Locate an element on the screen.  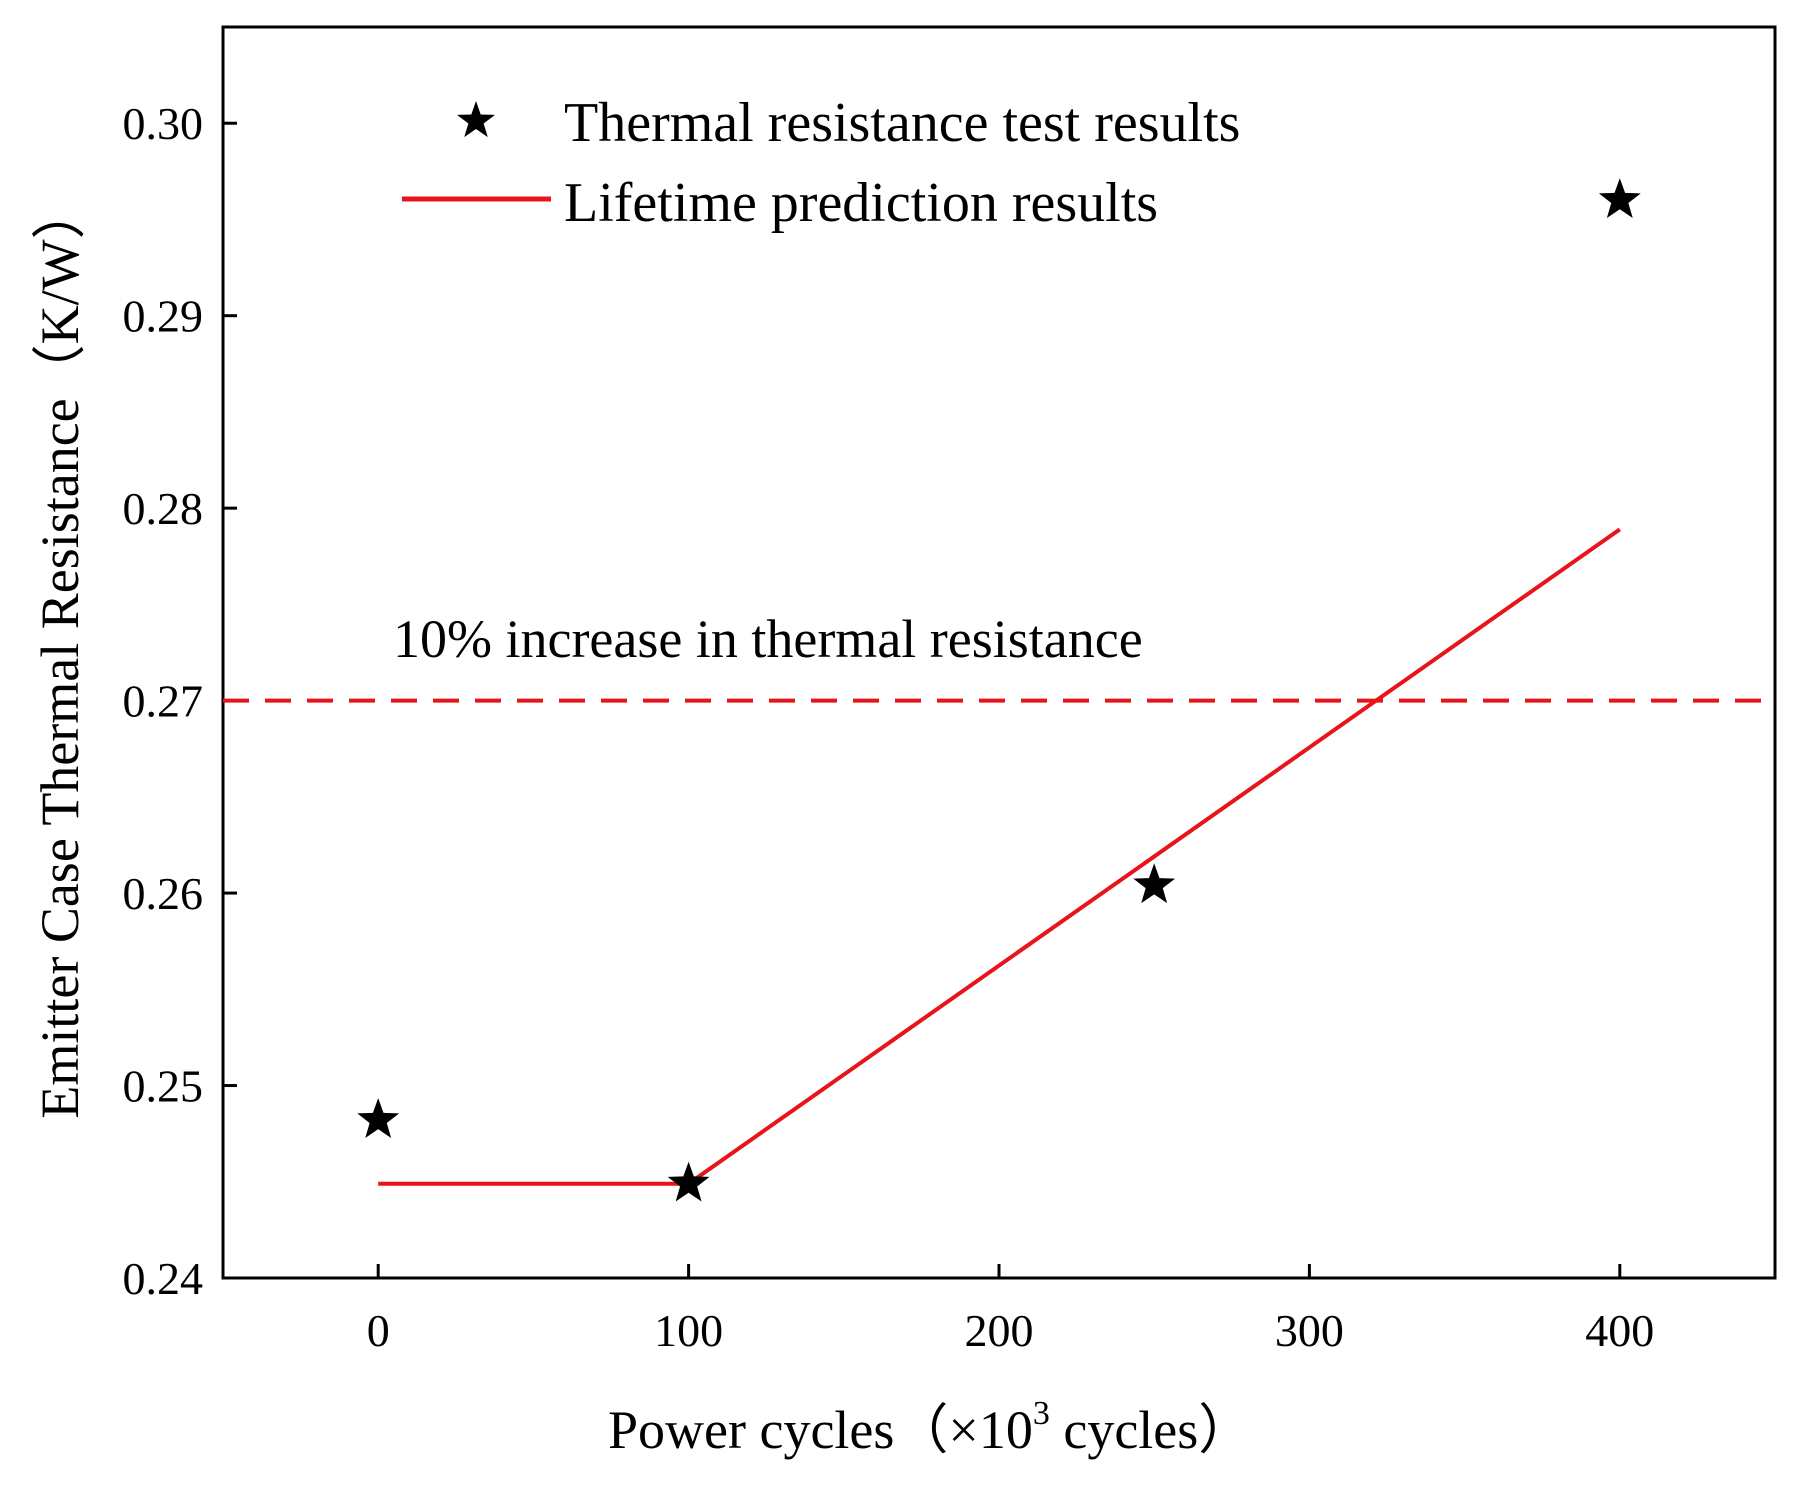
x-tick-label: 400 is located at coordinates (1619, 1330).